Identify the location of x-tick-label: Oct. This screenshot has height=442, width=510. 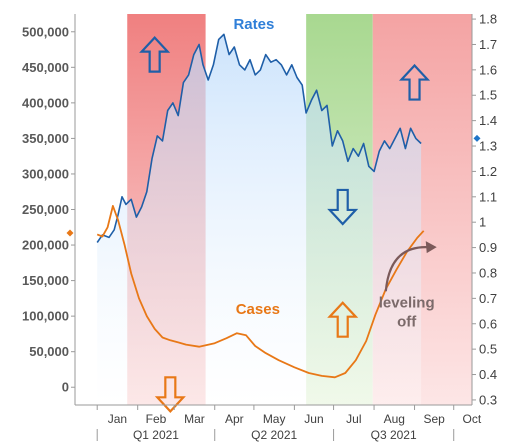
(472, 419).